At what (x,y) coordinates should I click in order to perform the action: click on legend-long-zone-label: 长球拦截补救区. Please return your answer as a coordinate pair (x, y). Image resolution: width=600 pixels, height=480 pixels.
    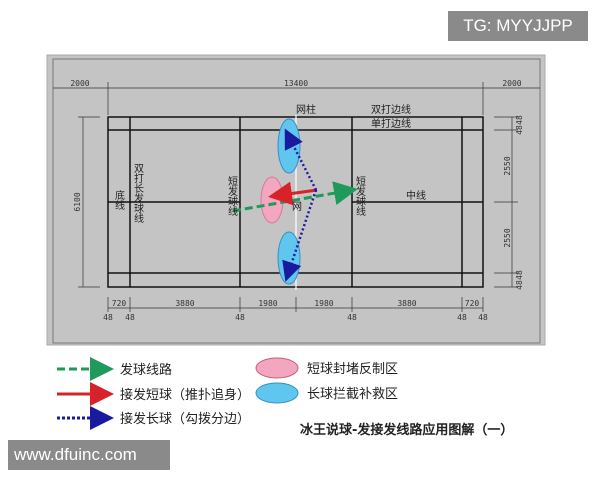
    Looking at the image, I should click on (352, 394).